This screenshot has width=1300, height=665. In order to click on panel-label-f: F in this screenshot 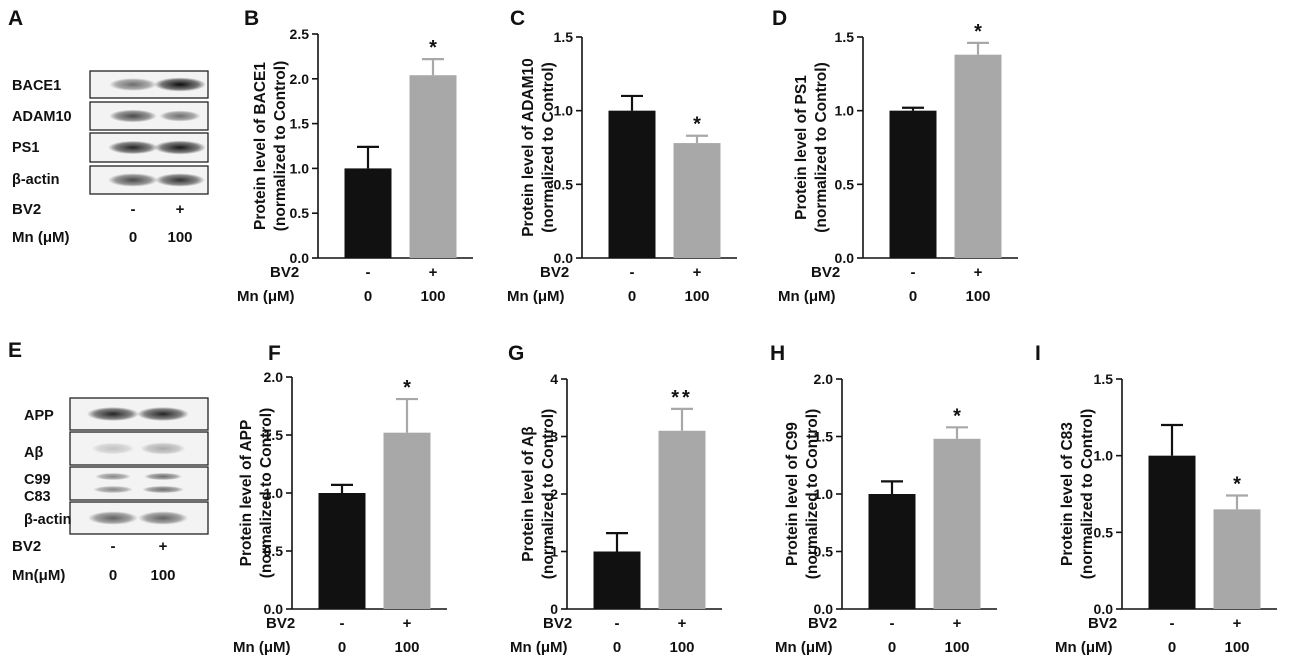, I will do `click(274, 353)`.